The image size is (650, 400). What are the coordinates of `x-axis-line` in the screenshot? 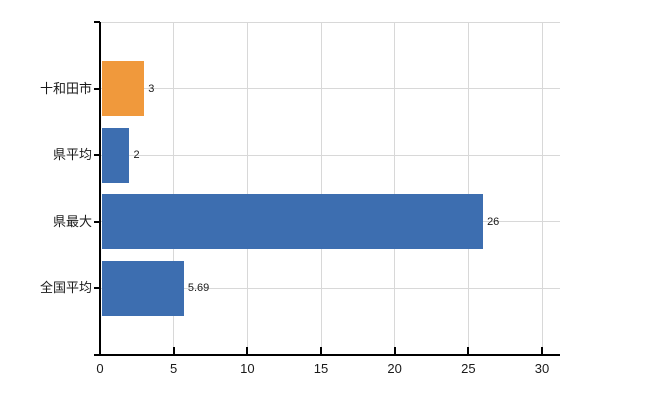 It's located at (327, 355).